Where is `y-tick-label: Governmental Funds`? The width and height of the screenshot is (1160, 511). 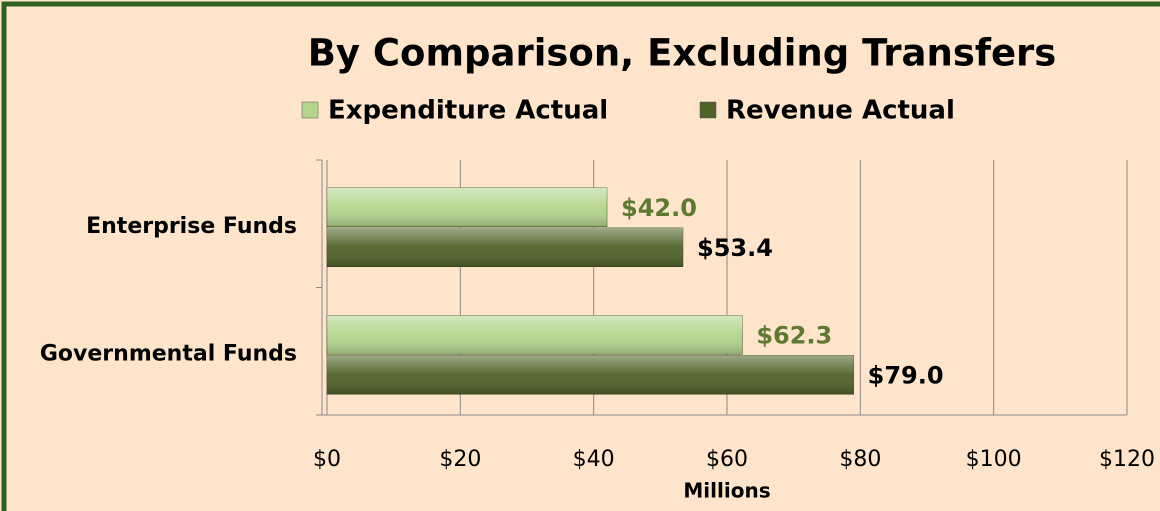 y-tick-label: Governmental Funds is located at coordinates (168, 353).